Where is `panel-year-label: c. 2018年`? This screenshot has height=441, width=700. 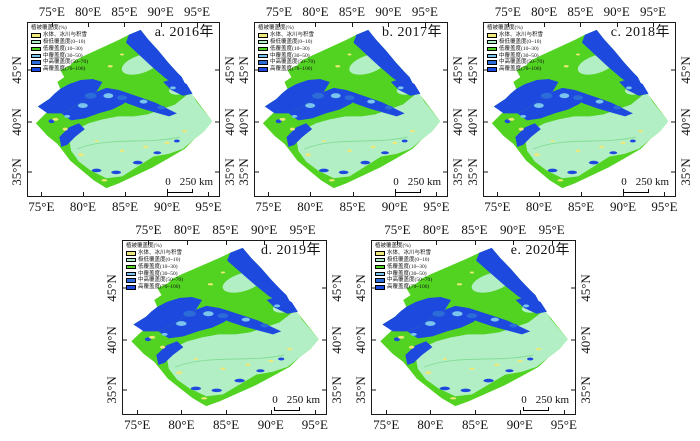 panel-year-label: c. 2018年 is located at coordinates (640, 32).